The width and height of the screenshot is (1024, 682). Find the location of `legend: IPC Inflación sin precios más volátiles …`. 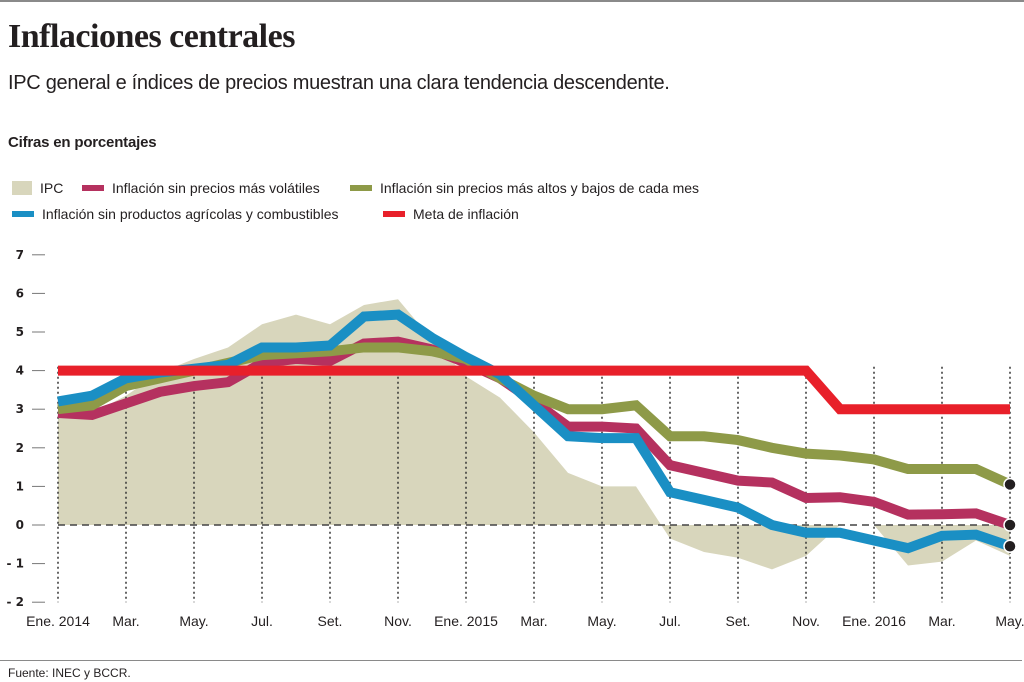

legend: IPC Inflación sin precios más volátiles … is located at coordinates (508, 203).